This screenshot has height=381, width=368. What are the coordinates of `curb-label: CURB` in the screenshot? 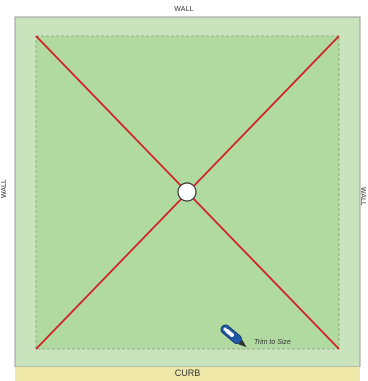 It's located at (187, 373).